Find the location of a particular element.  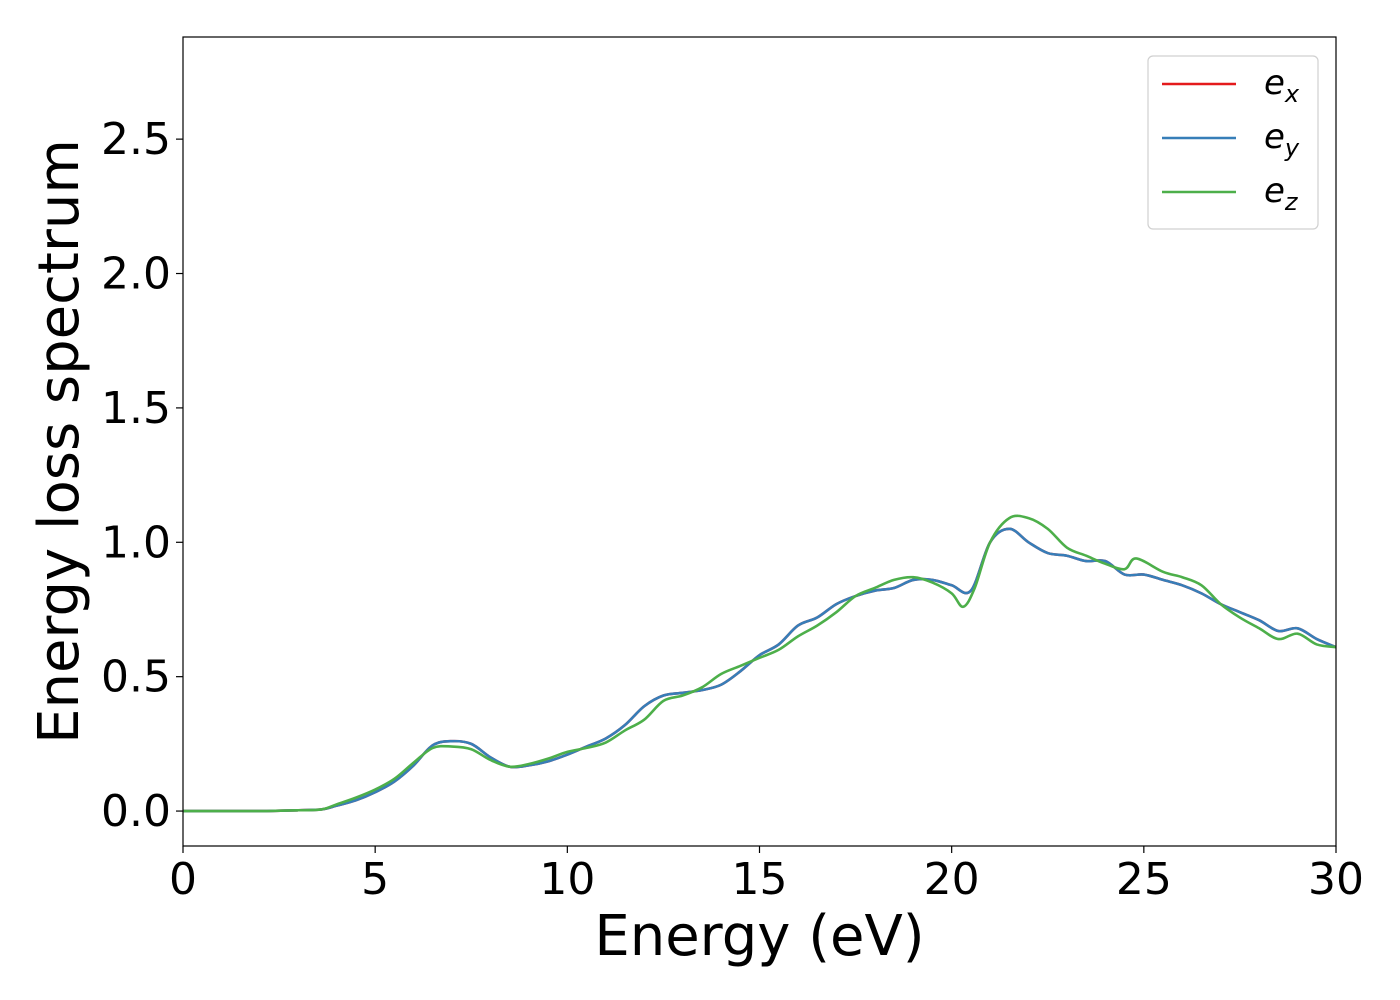

y-tick-label: 1.0 is located at coordinates (136, 542).